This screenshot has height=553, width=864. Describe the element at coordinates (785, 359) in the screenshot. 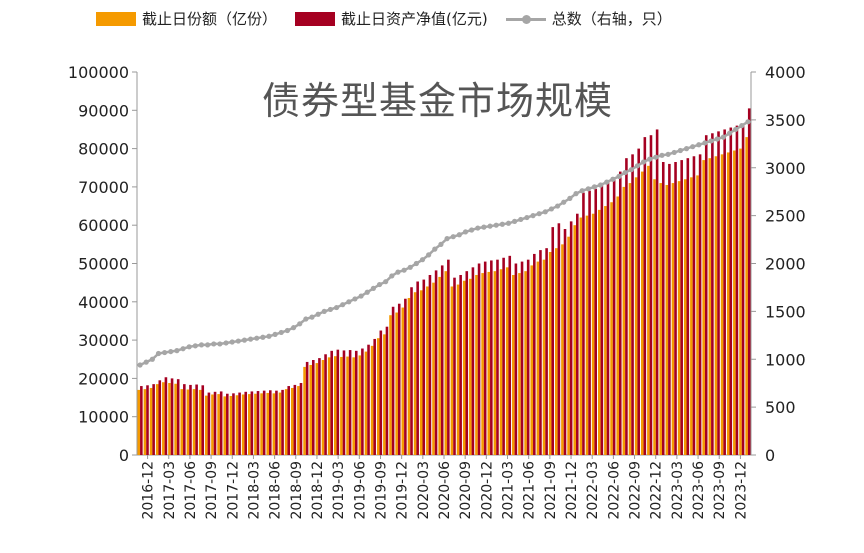

I see `y-right-tick-label: 1000` at that location.